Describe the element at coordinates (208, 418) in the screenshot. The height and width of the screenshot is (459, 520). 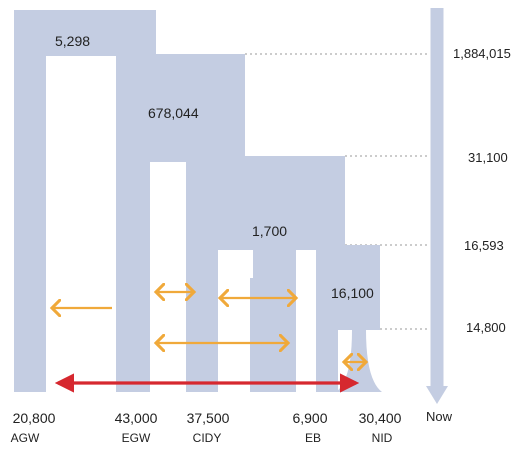
I see `pop-size-cidy: 37,500` at that location.